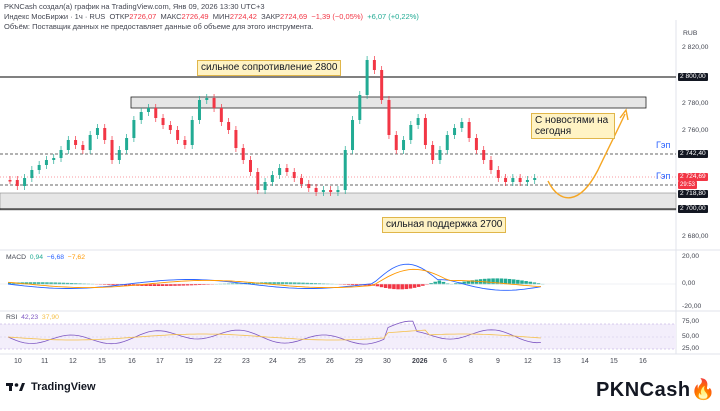 Image resolution: width=720 pixels, height=411 pixels. Describe the element at coordinates (471, 361) in the screenshot. I see `time-tick: 8` at that location.